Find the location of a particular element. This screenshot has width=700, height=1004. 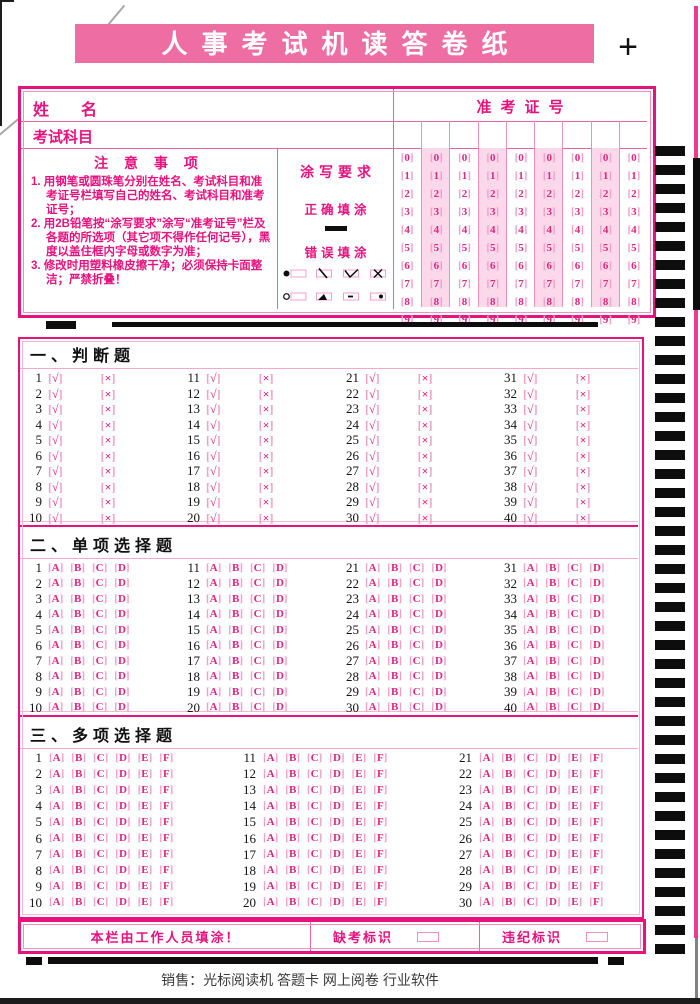

ticket-digit-bubble-1: [1] is located at coordinates (464, 176).